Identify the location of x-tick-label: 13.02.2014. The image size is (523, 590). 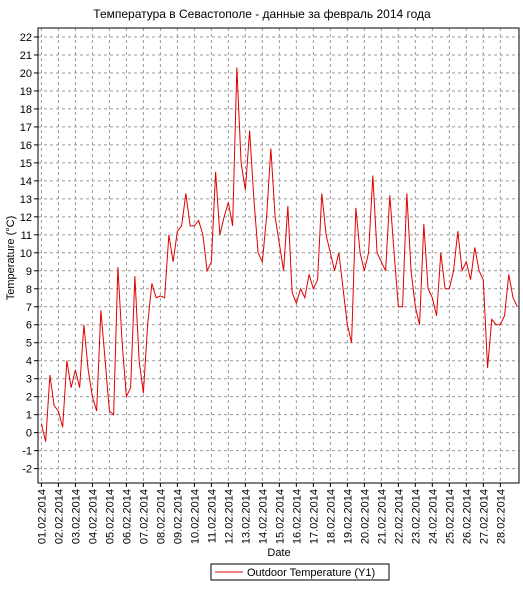
(246, 516).